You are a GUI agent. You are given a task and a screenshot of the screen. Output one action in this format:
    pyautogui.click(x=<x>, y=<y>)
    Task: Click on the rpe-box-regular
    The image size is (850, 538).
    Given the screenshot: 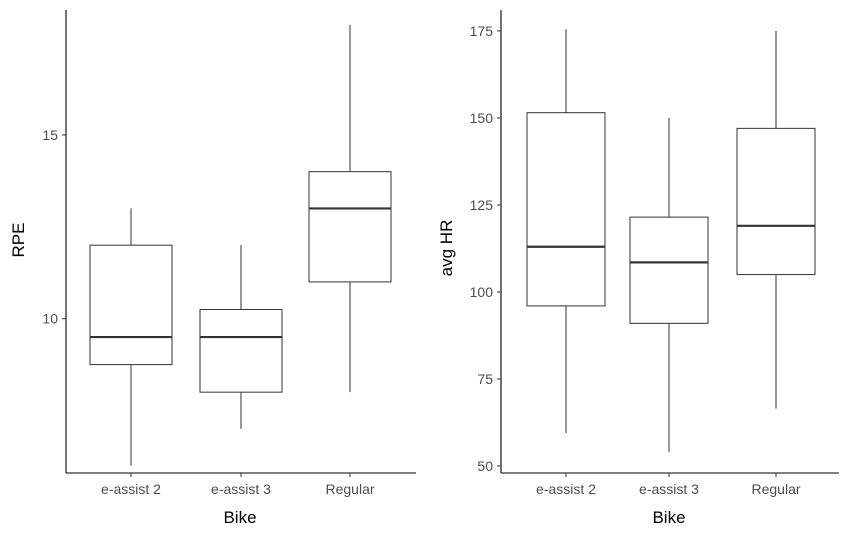 What is the action you would take?
    pyautogui.click(x=350, y=208)
    